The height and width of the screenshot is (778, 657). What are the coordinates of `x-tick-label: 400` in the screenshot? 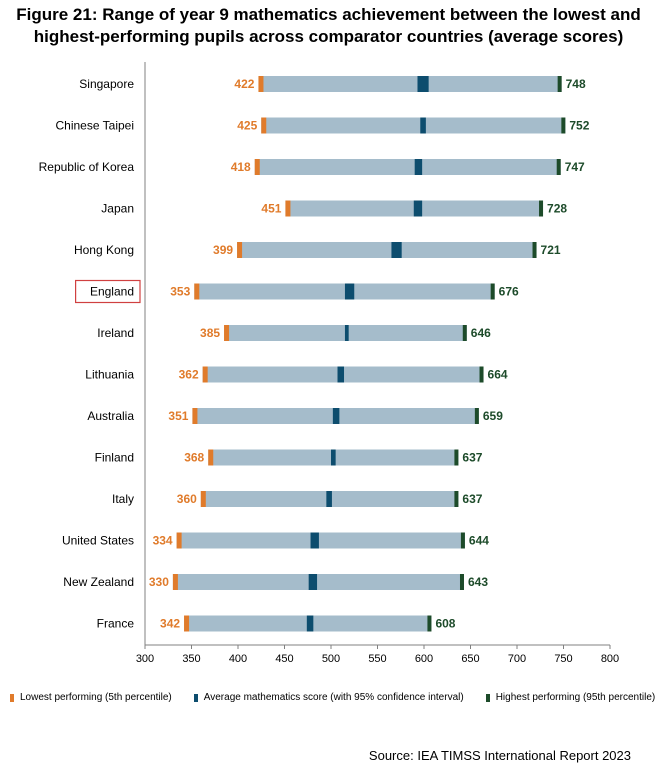 It's located at (238, 659).